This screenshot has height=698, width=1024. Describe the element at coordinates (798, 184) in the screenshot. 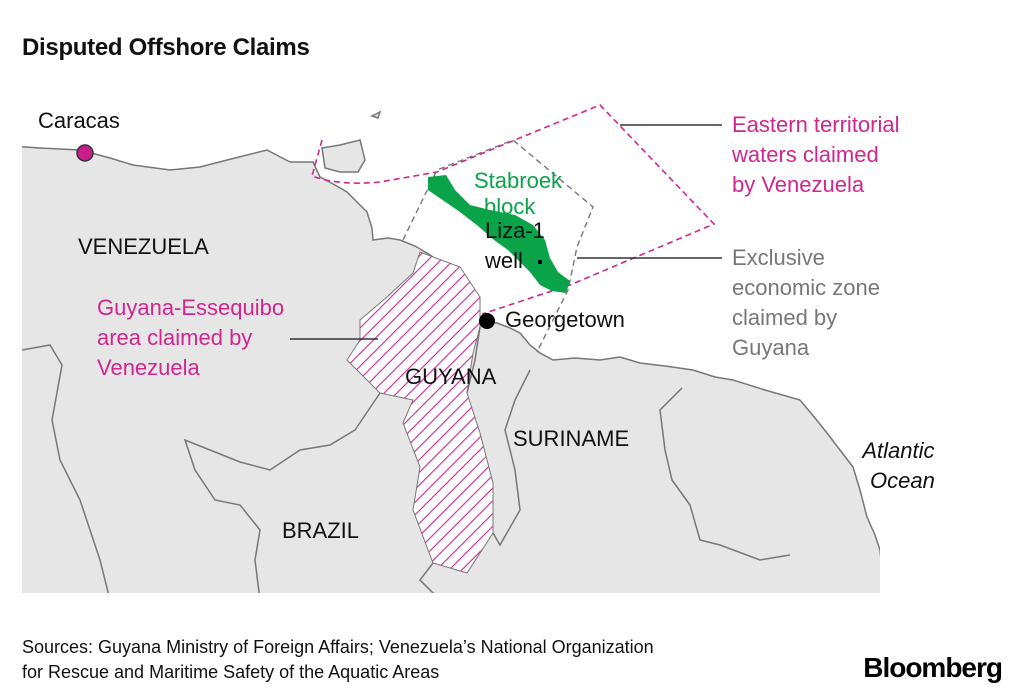

I see `eastern-line-3: by Venezuela` at that location.